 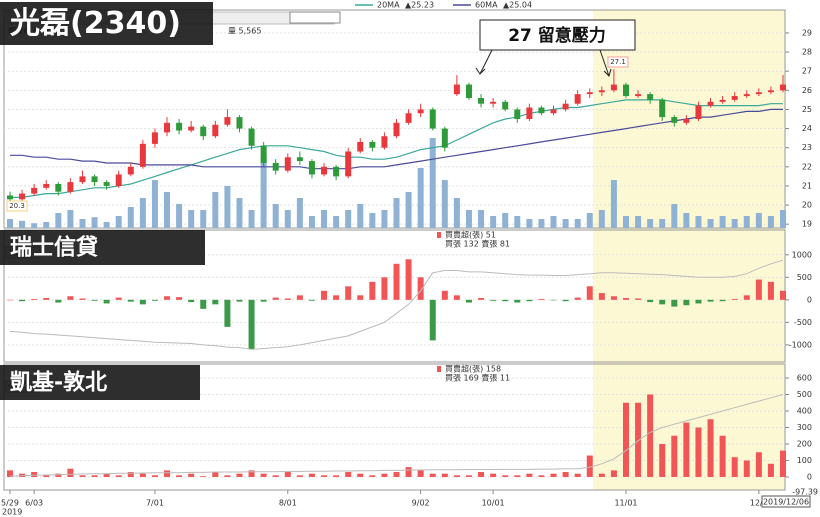 I want to click on y-tick-label: 26, so click(x=807, y=90).